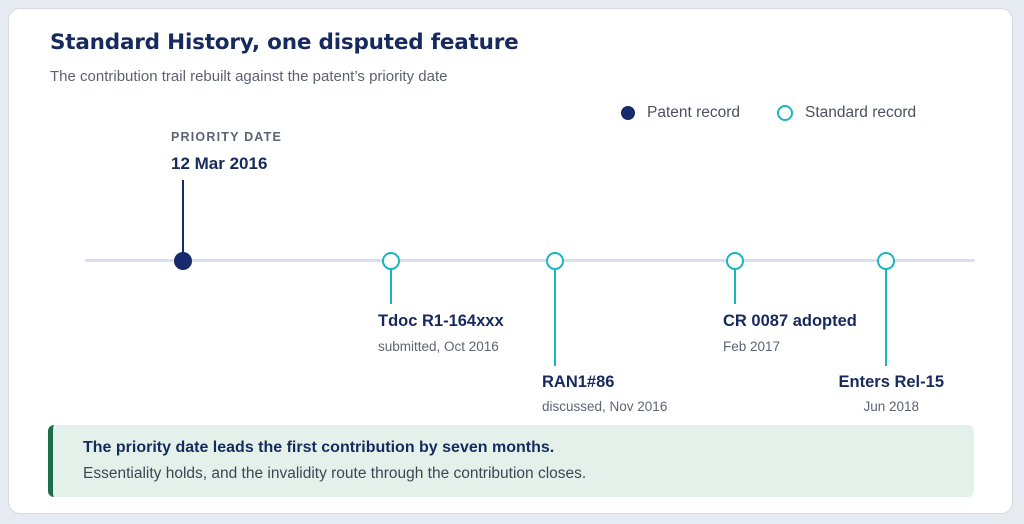 The image size is (1024, 524). I want to click on event-label-2: RAN1#86, so click(578, 382).